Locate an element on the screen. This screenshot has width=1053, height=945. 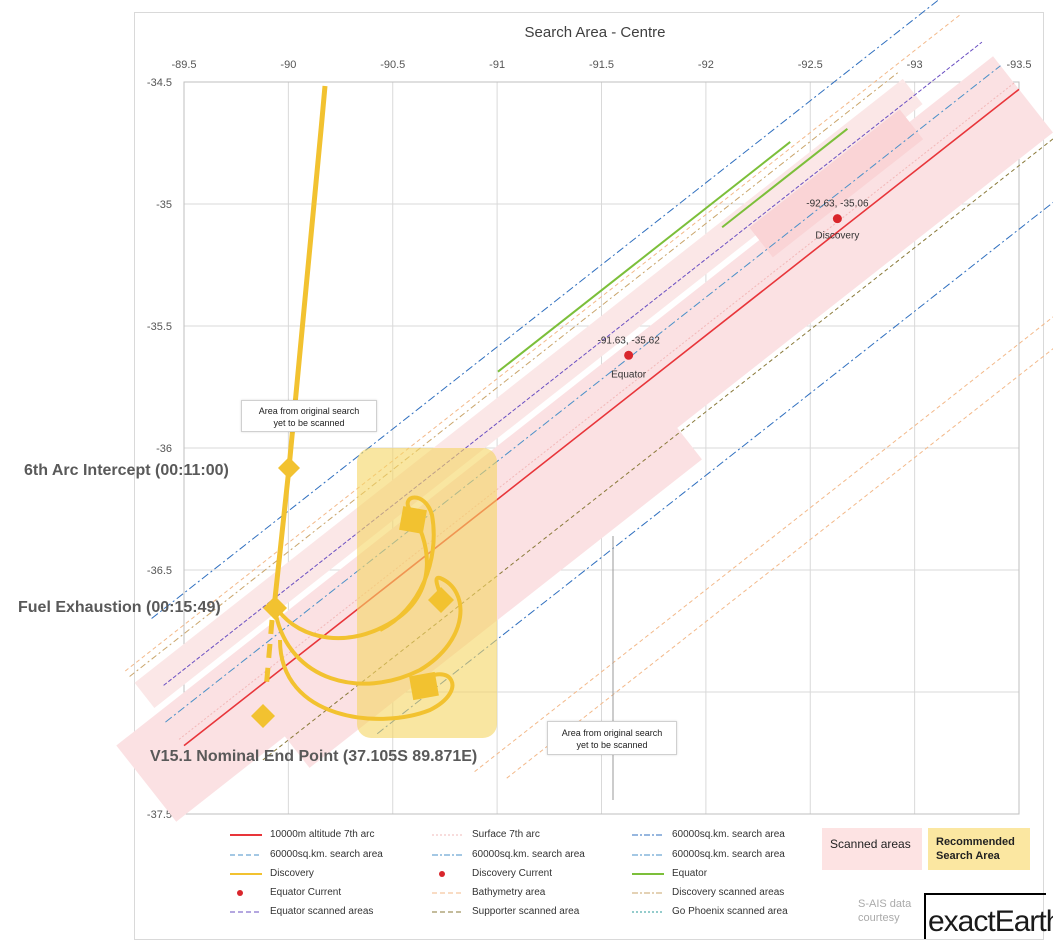
credit-line2: courtesy is located at coordinates (879, 918).